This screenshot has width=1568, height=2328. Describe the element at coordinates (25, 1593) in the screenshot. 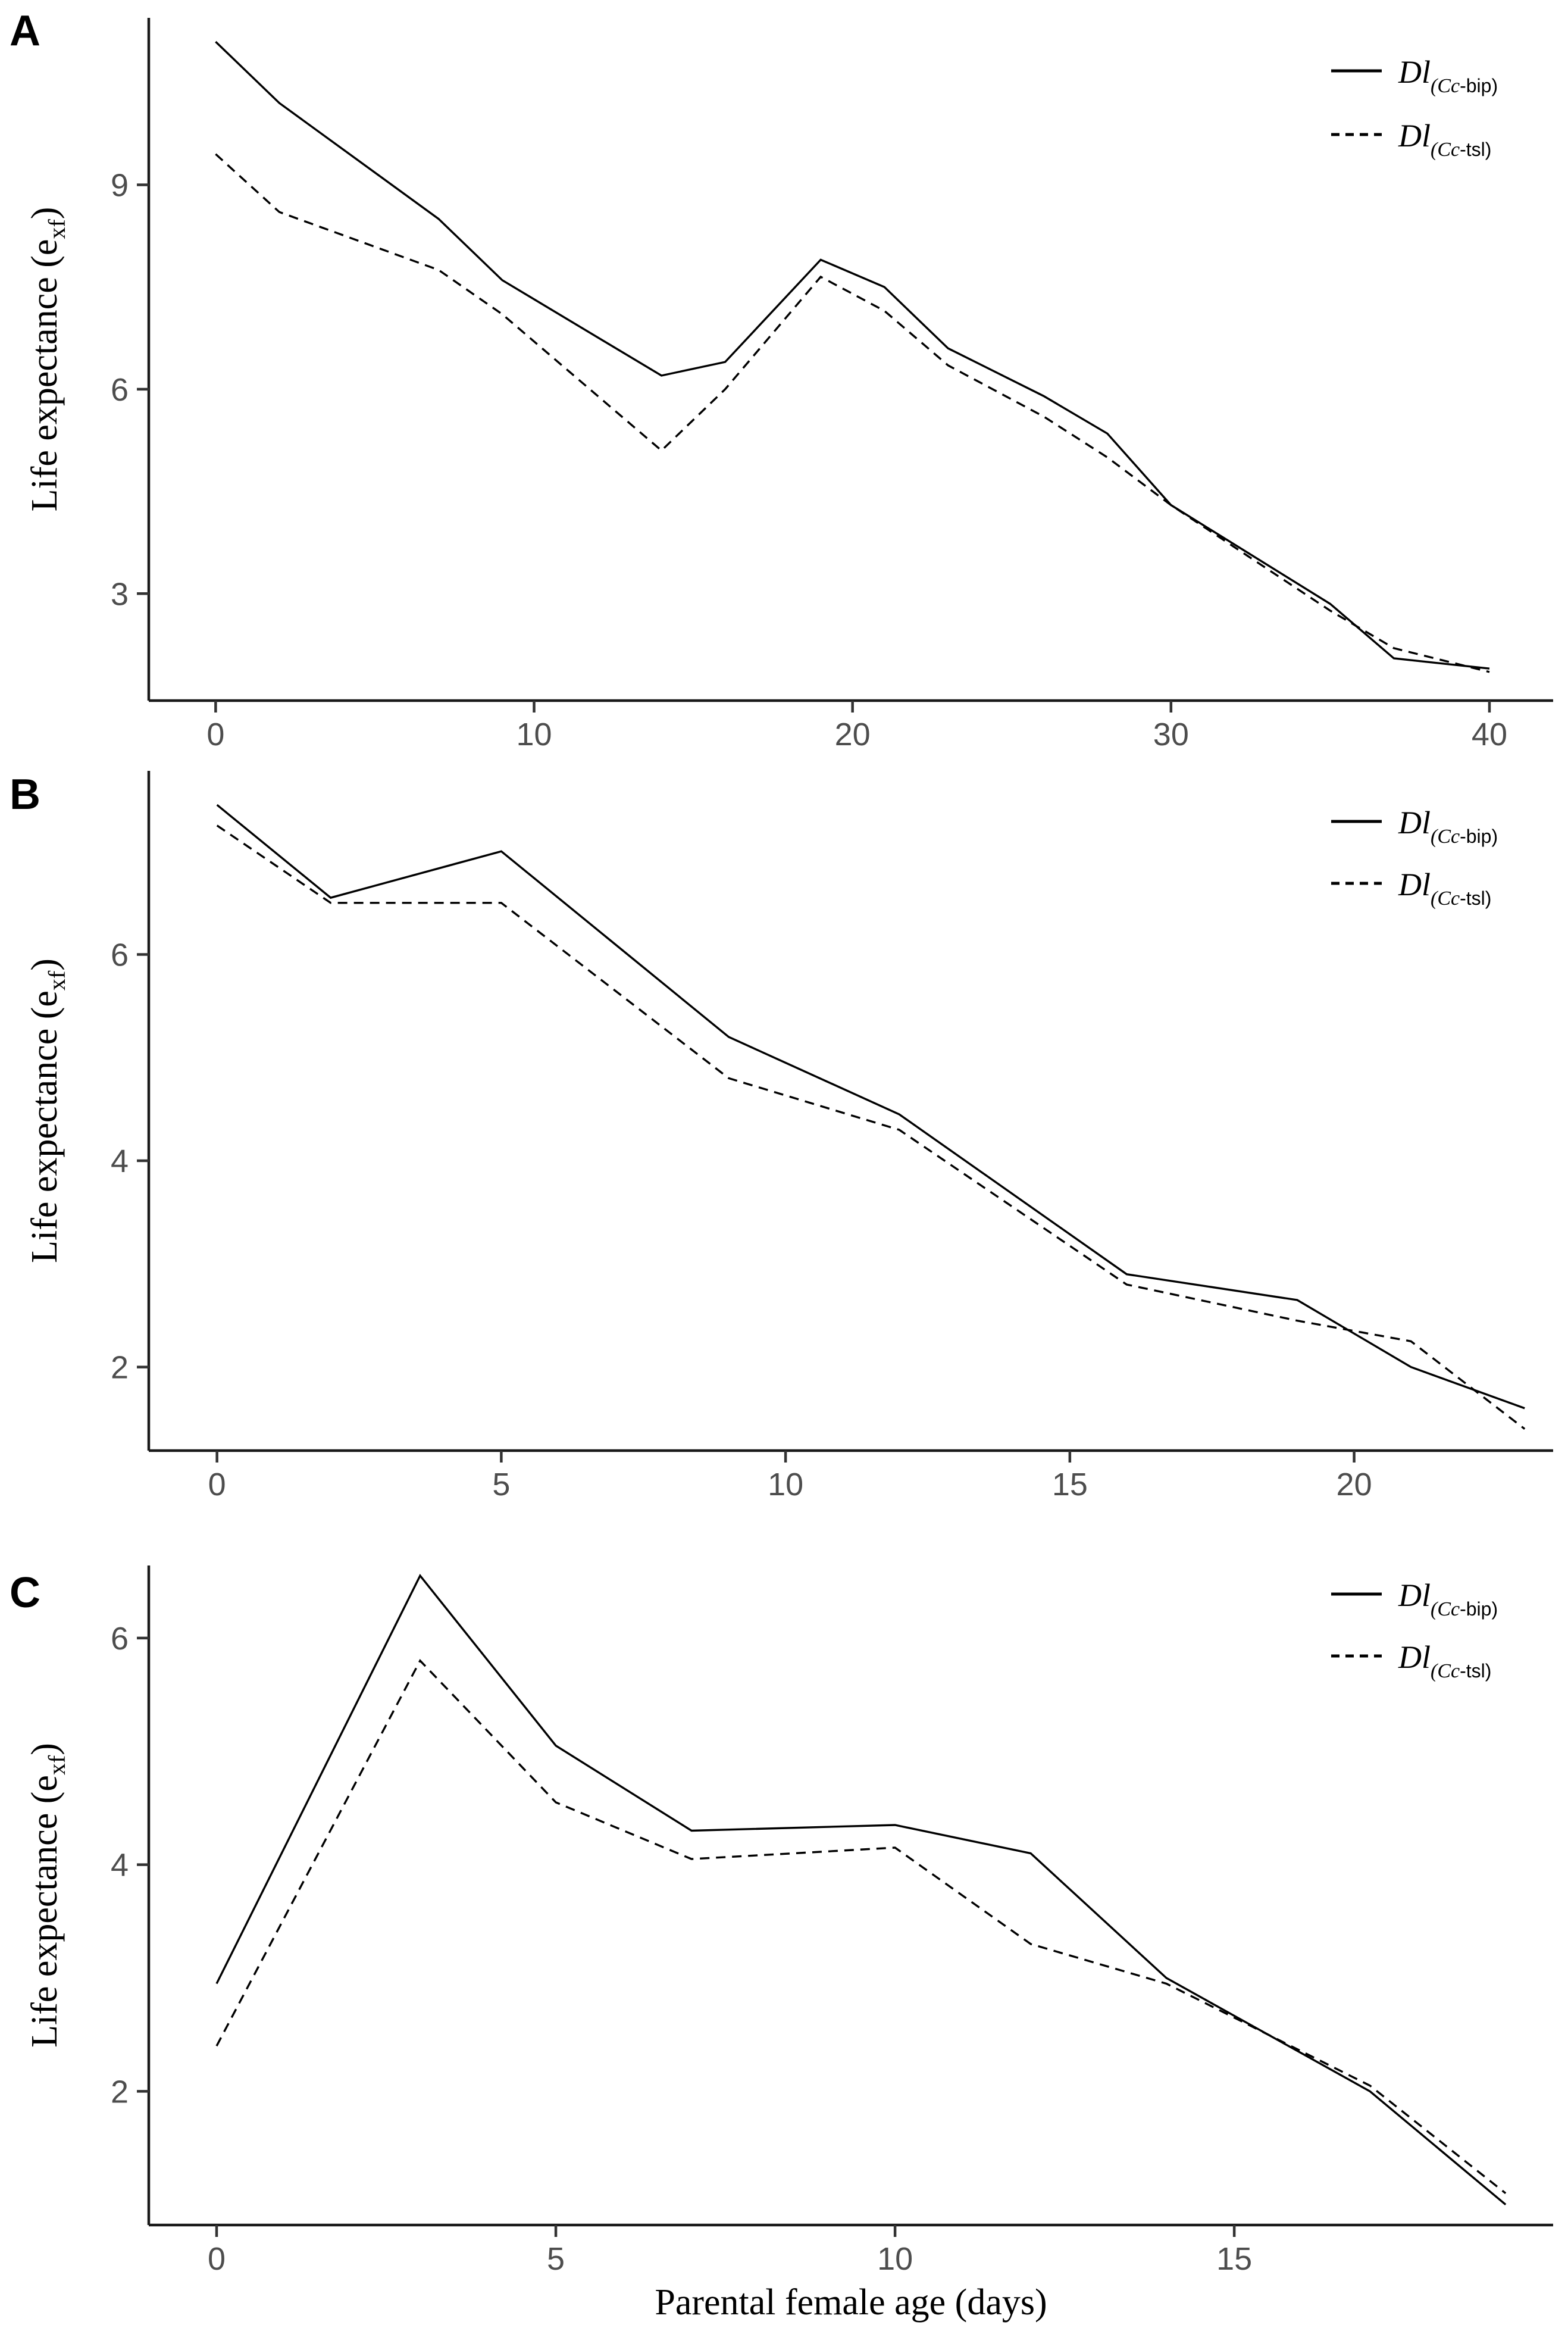

I see `panel-letter: C` at that location.